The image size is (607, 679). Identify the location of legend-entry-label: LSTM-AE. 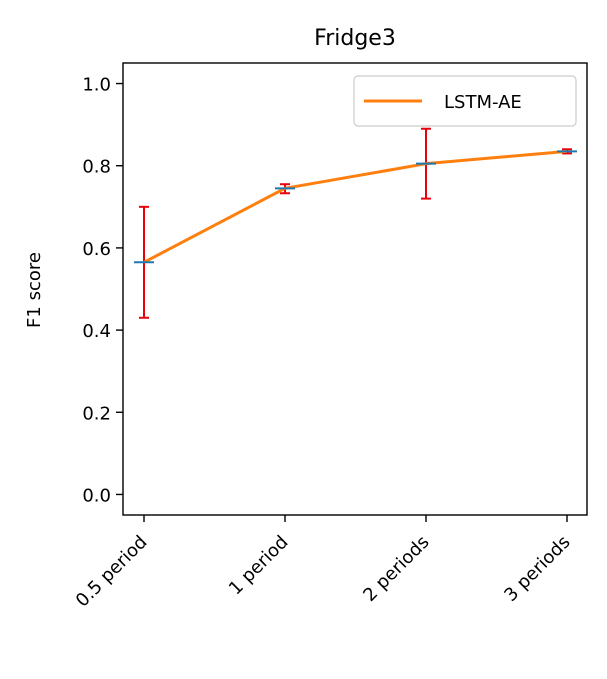
(483, 102).